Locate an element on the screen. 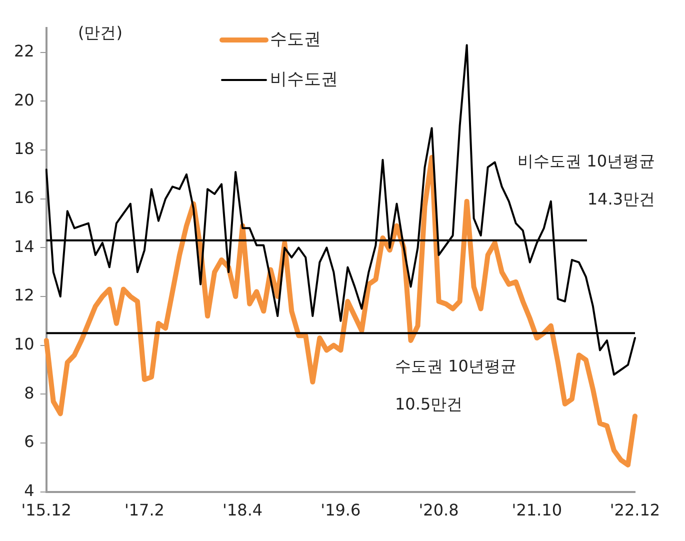 This screenshot has height=541, width=685. y-axis-title: (만건) is located at coordinates (100, 32).